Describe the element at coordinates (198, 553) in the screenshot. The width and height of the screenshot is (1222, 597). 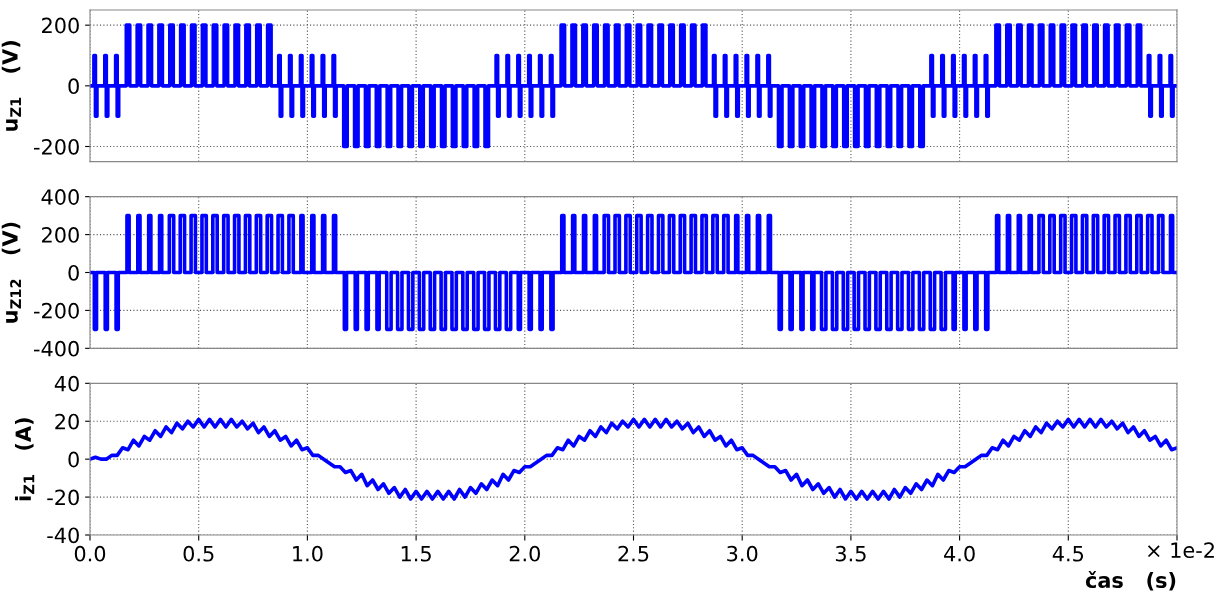
I see `x-tick-label: 0.5` at that location.